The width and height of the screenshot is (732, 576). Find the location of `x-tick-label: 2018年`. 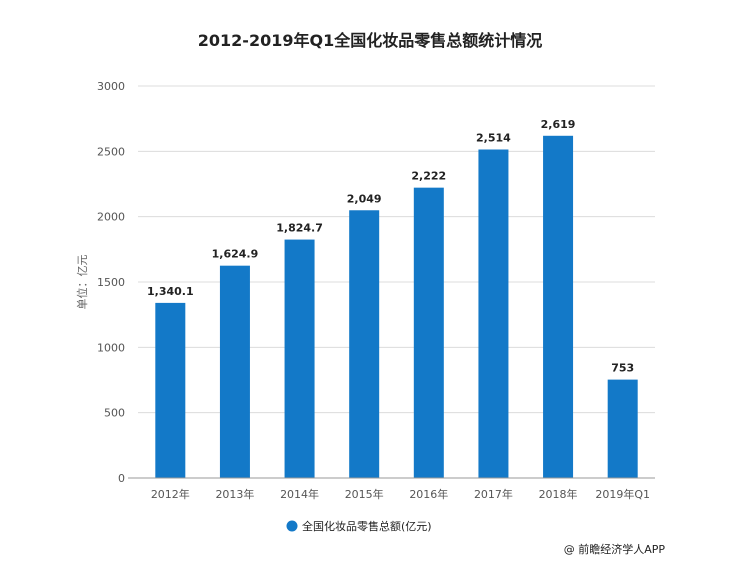

x-tick-label: 2018年 is located at coordinates (558, 494).